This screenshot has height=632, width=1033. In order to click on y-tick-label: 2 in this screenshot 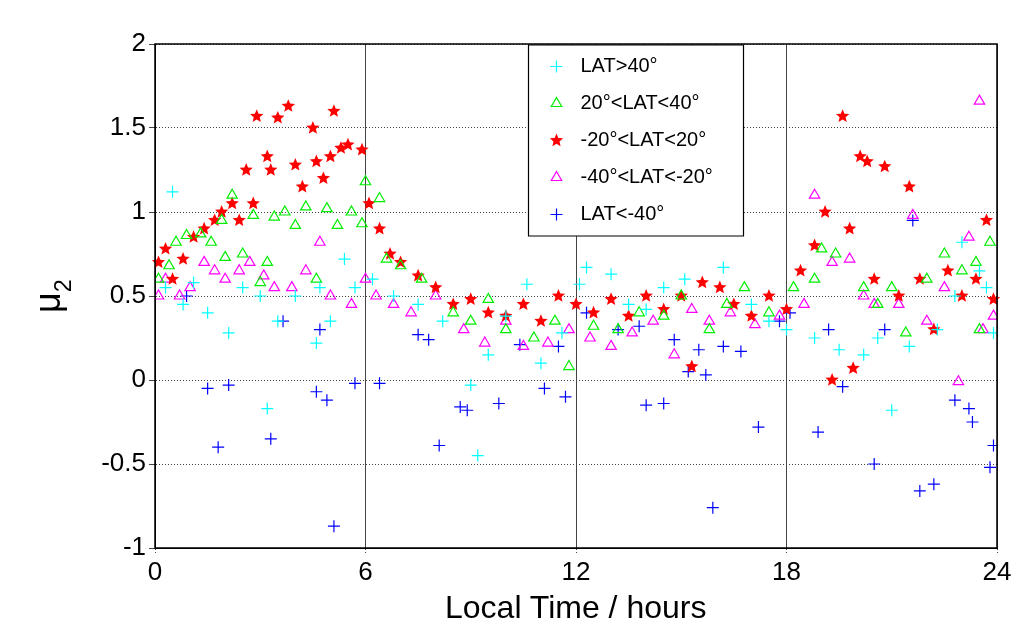, I will do `click(138, 42)`.